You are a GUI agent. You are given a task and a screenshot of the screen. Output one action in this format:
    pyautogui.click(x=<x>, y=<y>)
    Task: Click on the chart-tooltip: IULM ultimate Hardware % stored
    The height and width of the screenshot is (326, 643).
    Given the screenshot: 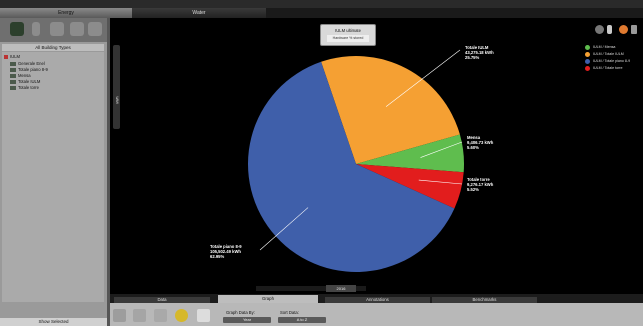 What is the action you would take?
    pyautogui.click(x=348, y=35)
    